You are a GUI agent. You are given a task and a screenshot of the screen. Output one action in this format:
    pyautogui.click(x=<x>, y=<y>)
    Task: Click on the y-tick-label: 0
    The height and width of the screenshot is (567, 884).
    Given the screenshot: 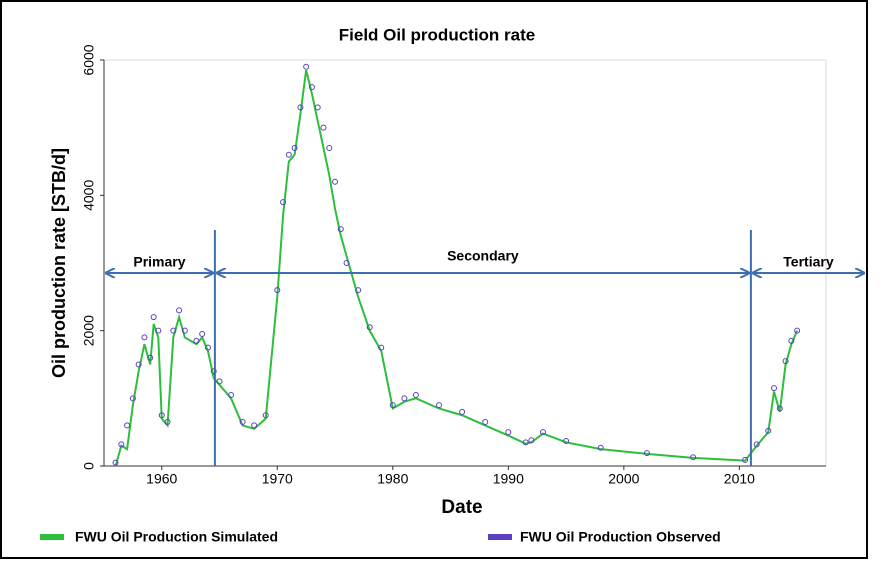 What is the action you would take?
    pyautogui.click(x=89, y=466)
    